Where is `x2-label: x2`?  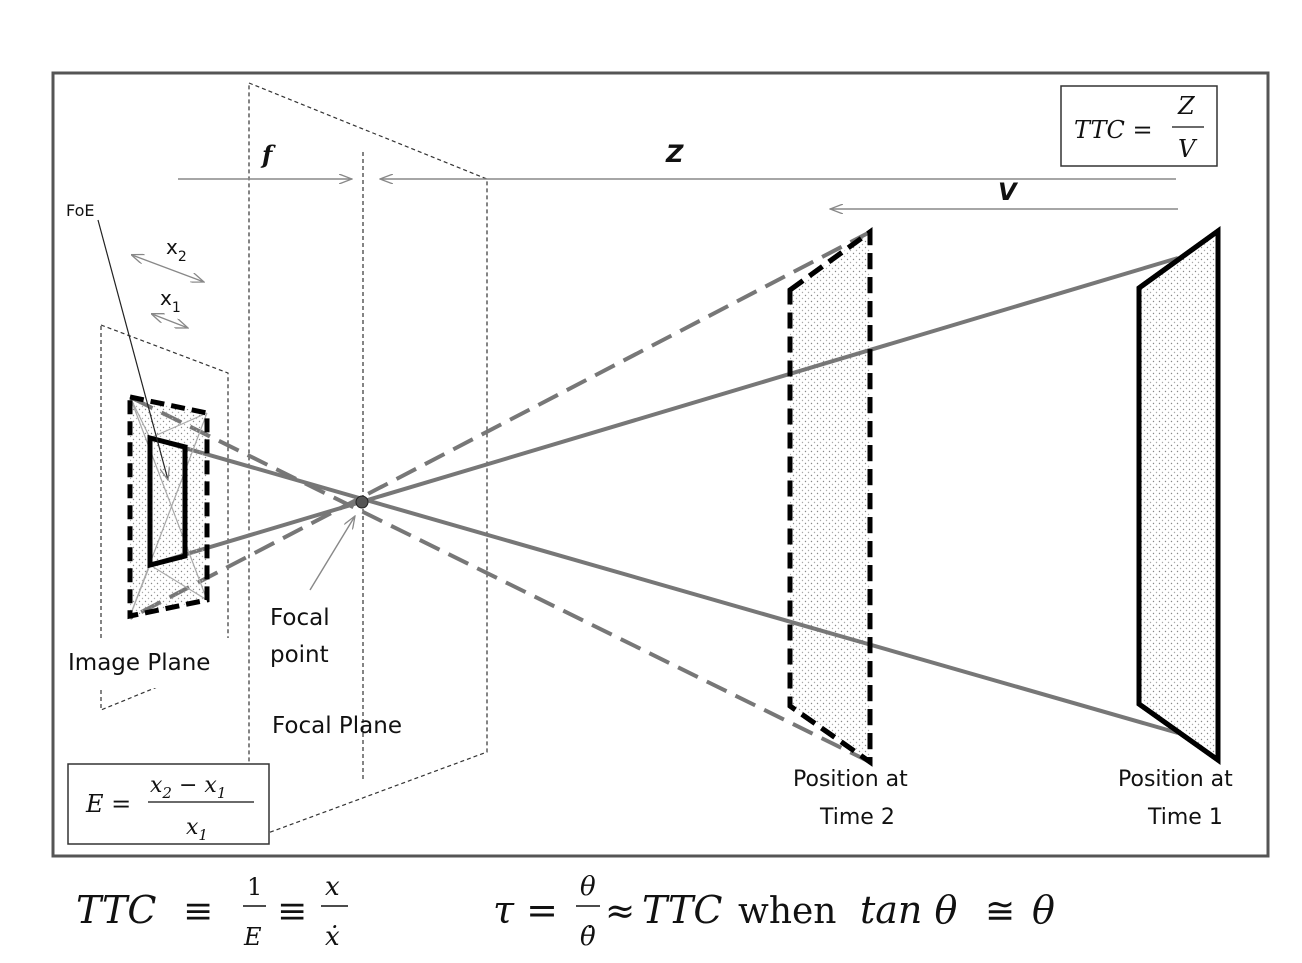
x2-label: x2 is located at coordinates (176, 250).